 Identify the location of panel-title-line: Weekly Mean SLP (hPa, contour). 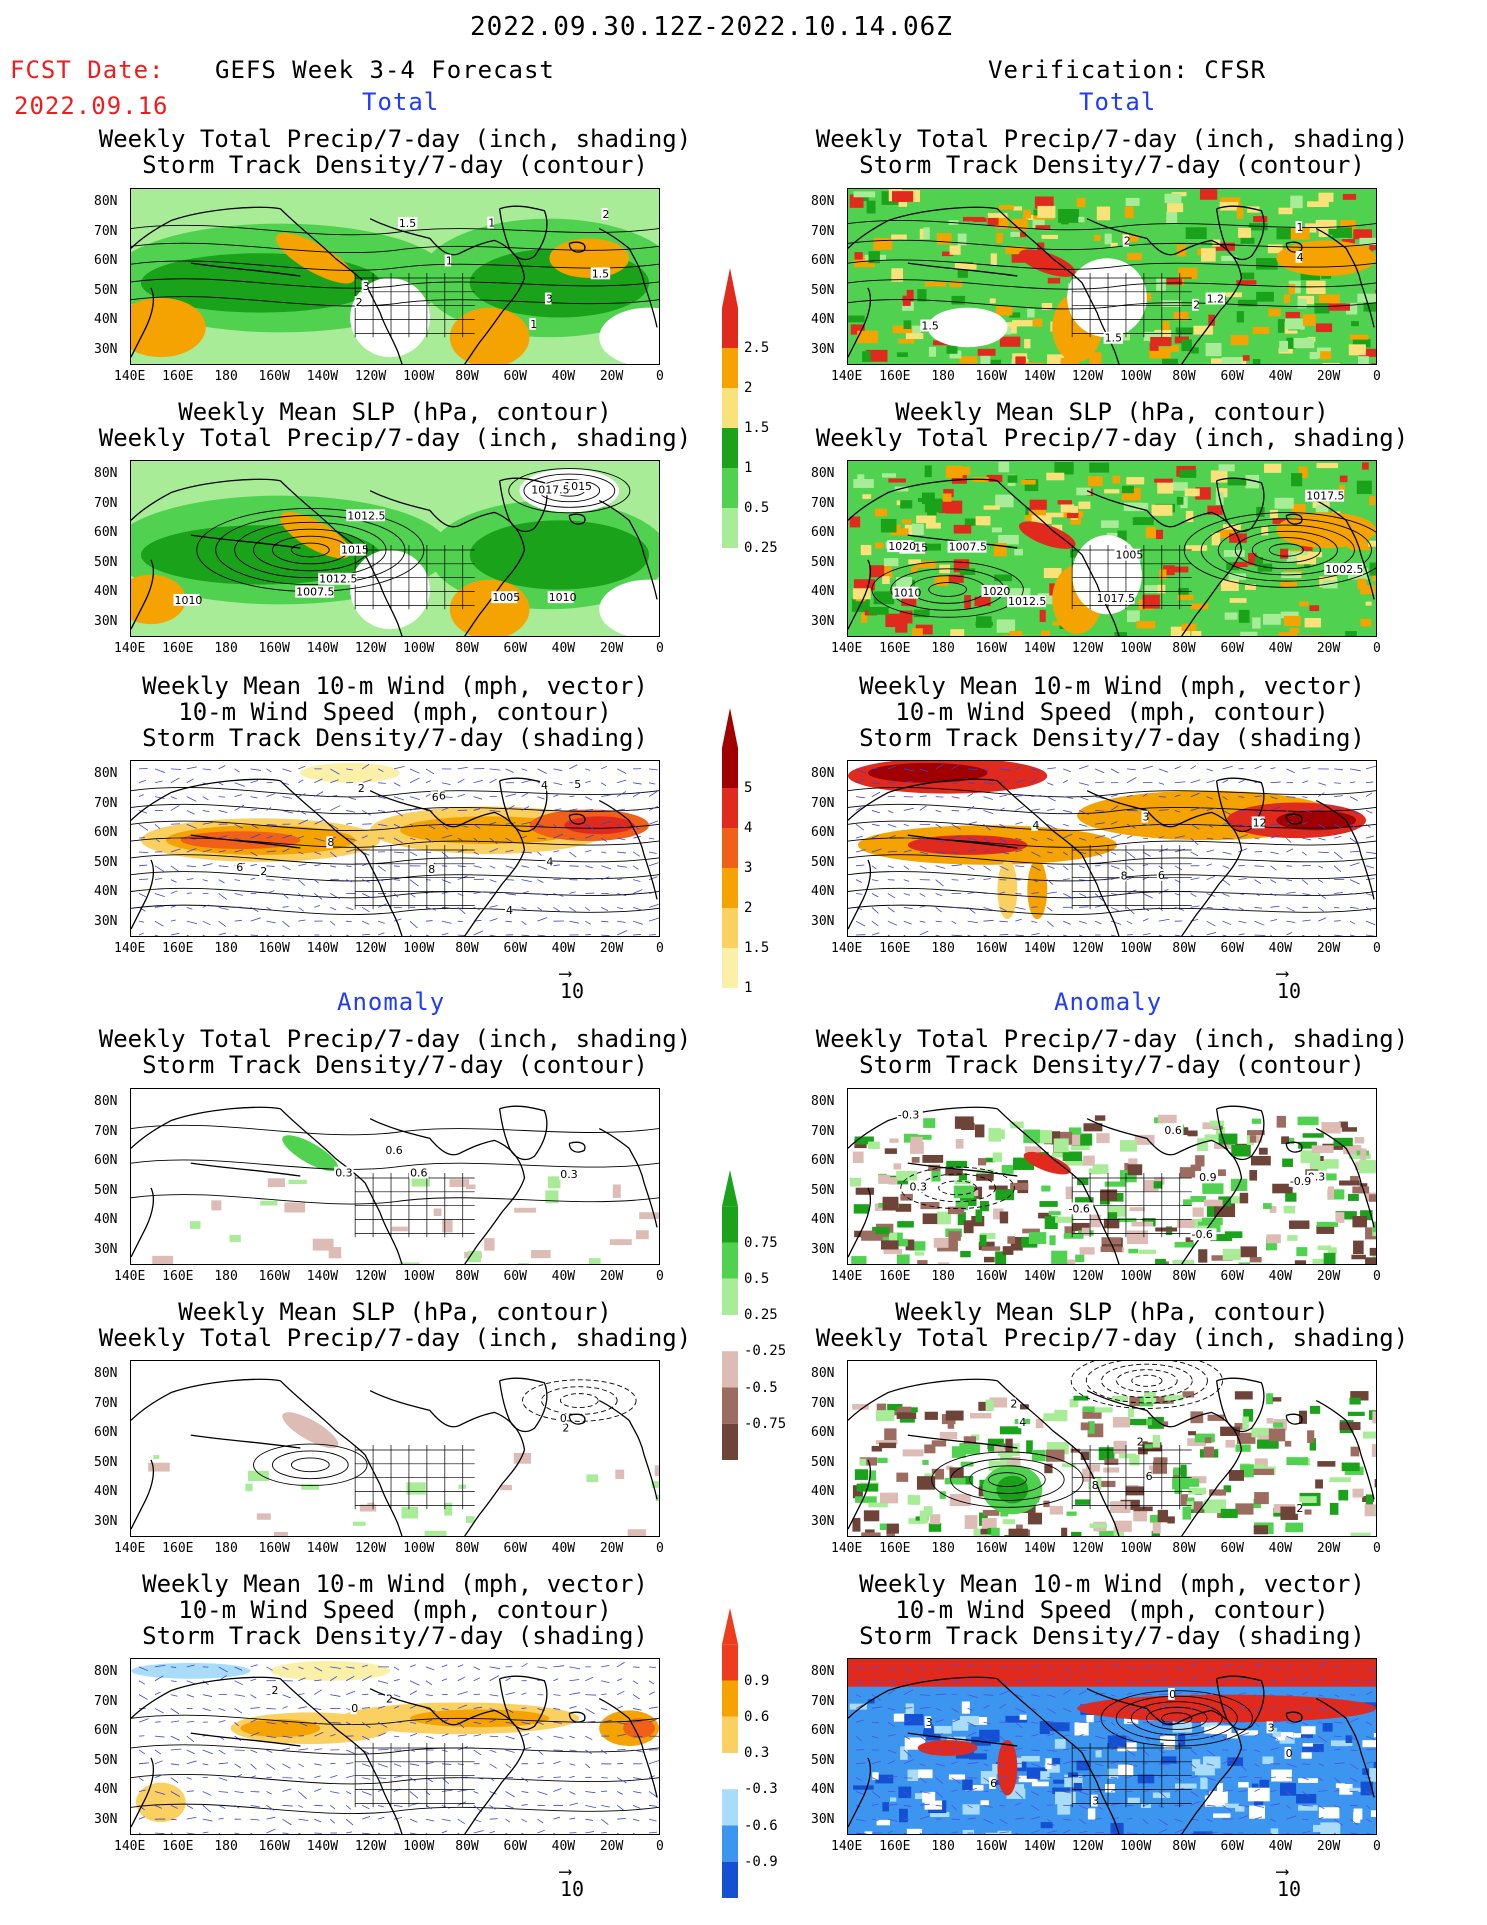
(1112, 412).